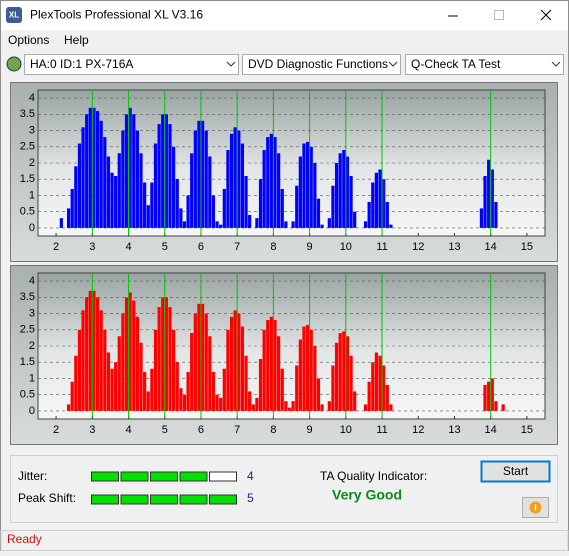 The width and height of the screenshot is (569, 556). What do you see at coordinates (14, 15) in the screenshot?
I see `app-icon-text: XL` at bounding box center [14, 15].